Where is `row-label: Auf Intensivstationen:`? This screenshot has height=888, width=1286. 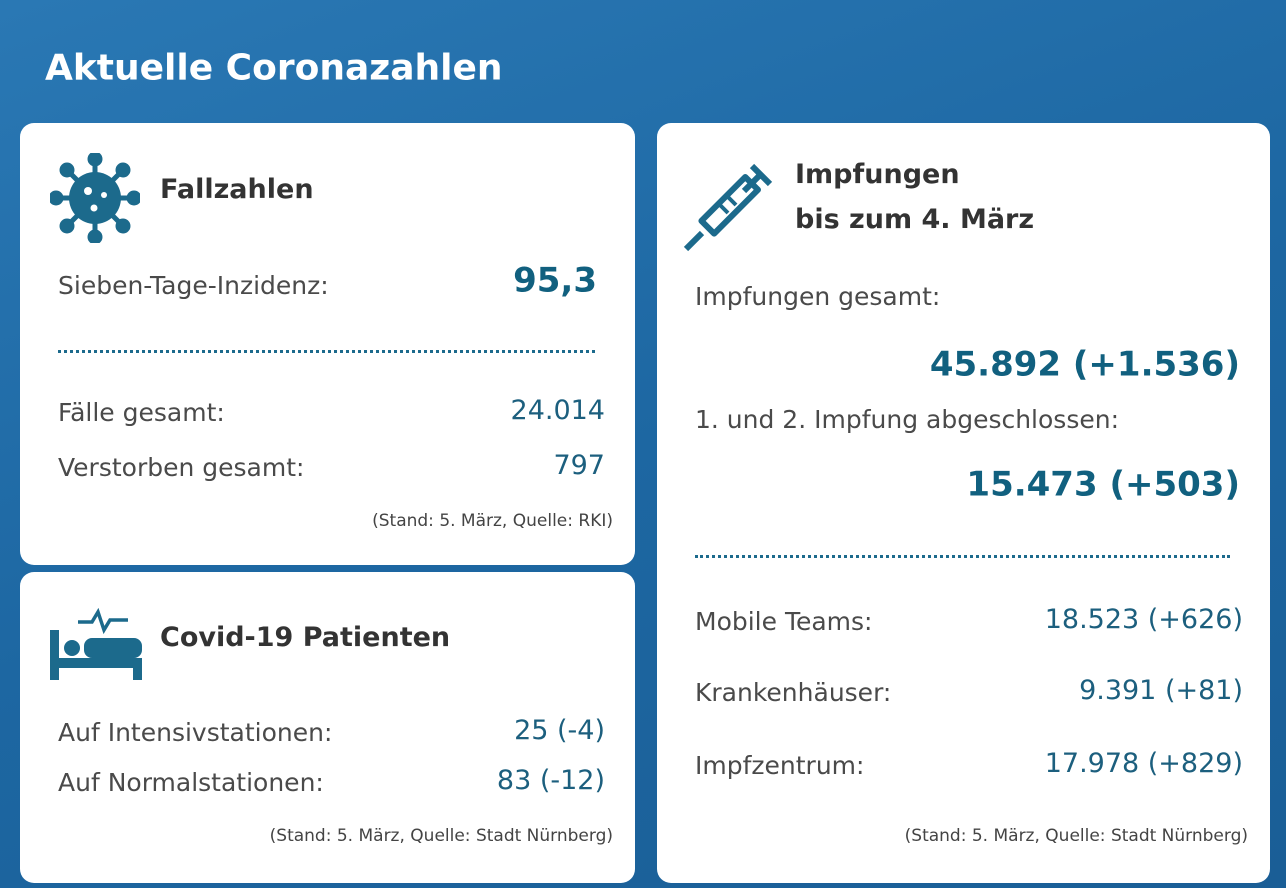 row-label: Auf Intensivstationen: is located at coordinates (195, 732).